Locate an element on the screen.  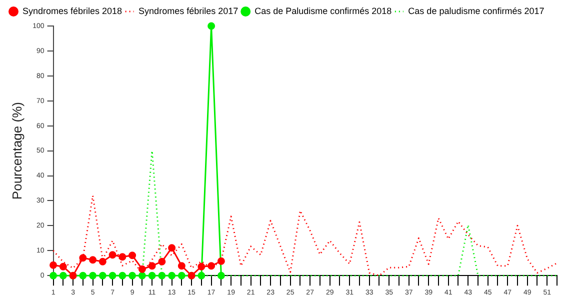
legend-label: Cas de paludisme confirmés 2017 is located at coordinates (476, 11).